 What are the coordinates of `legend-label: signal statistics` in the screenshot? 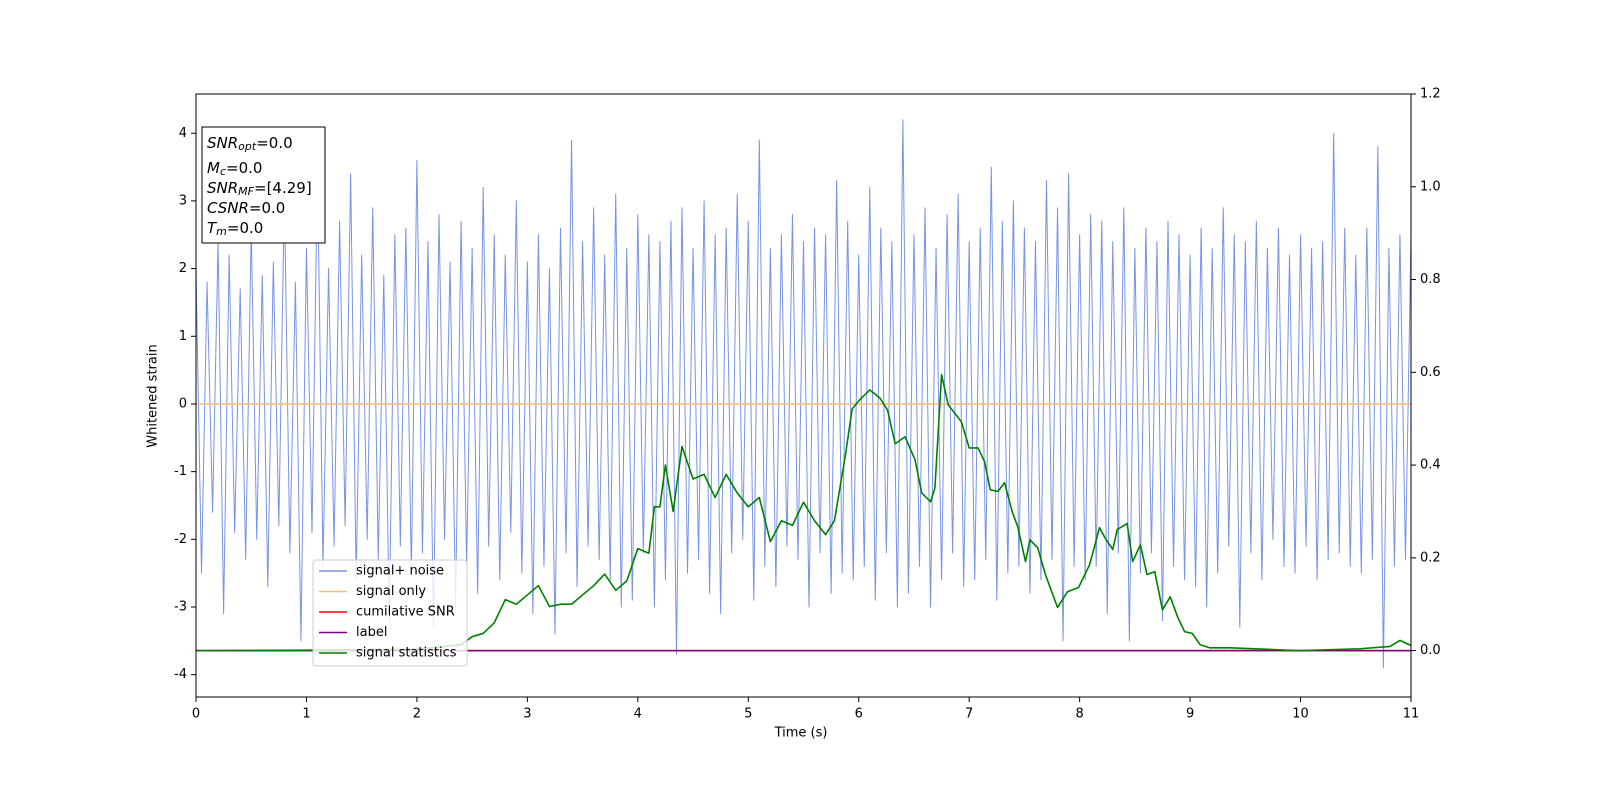 It's located at (406, 653).